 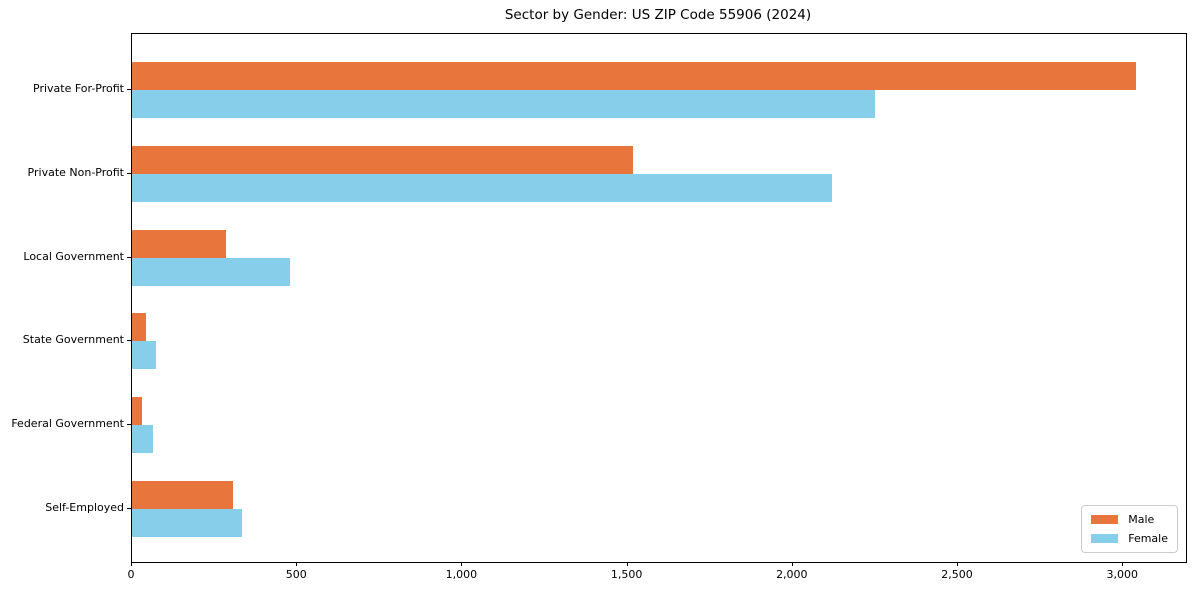 I want to click on legend-item-male: Male, so click(x=1129, y=519).